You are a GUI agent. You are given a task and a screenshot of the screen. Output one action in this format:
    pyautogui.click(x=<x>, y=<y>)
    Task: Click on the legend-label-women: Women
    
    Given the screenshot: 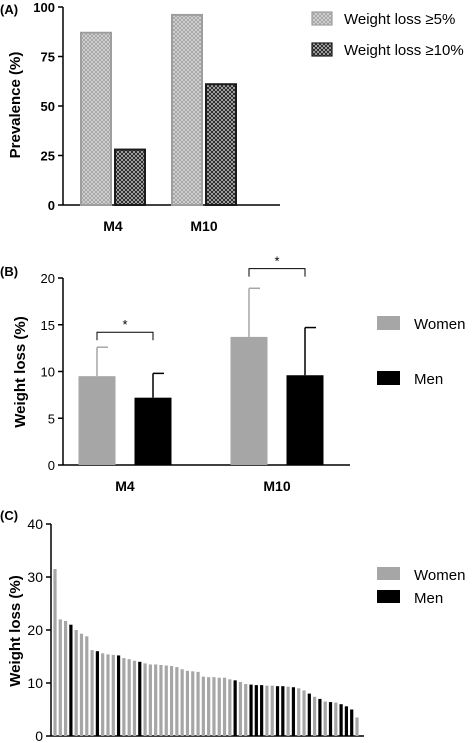 What is the action you would take?
    pyautogui.click(x=439, y=575)
    